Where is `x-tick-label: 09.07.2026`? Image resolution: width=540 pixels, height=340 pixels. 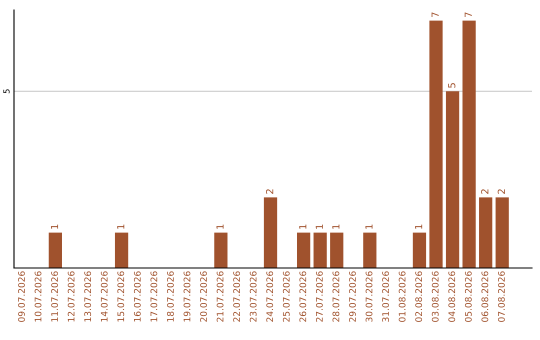 x-tick-label: 09.07.2026 is located at coordinates (21, 296).